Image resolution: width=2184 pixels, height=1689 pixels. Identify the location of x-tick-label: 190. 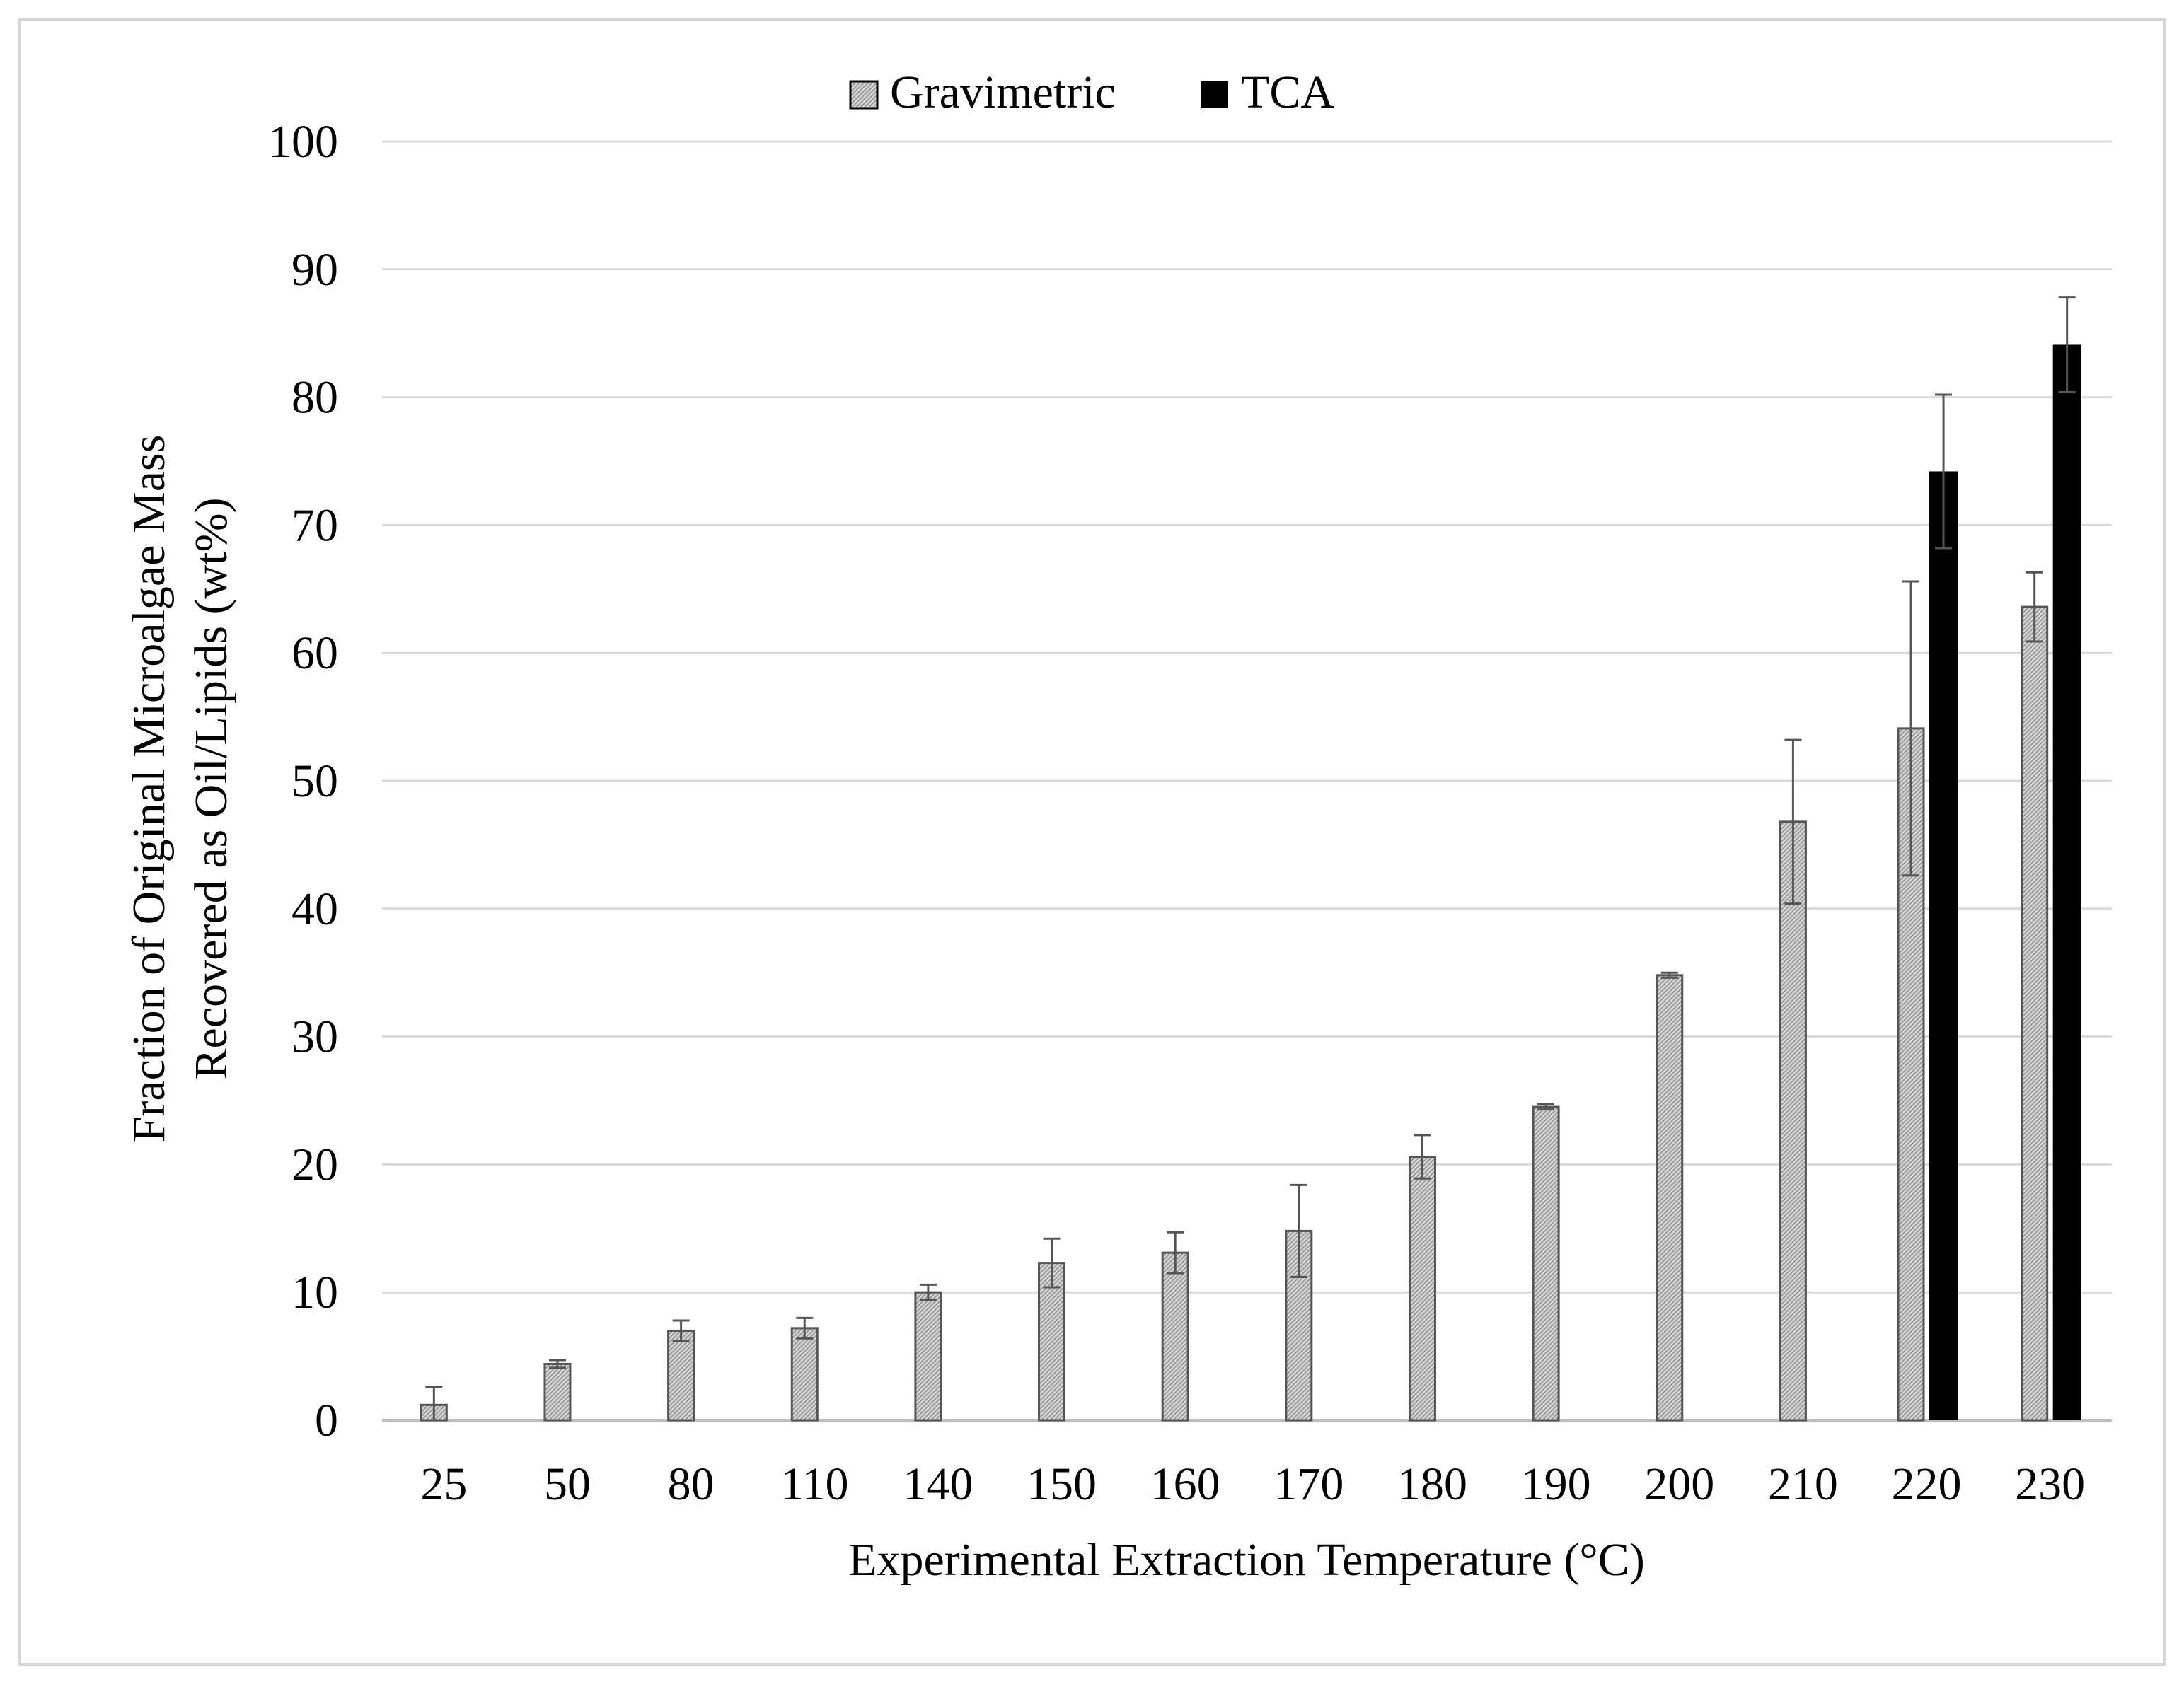
(1556, 1484).